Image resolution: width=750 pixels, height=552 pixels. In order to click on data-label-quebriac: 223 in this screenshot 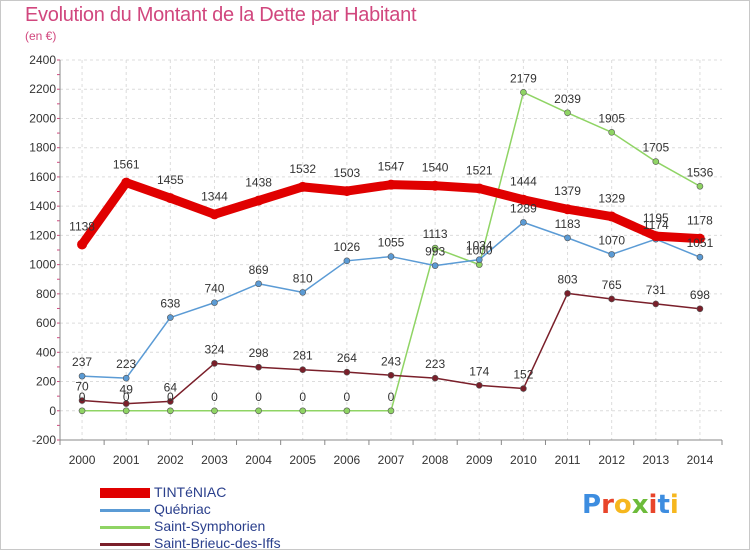, I will do `click(126, 364)`.